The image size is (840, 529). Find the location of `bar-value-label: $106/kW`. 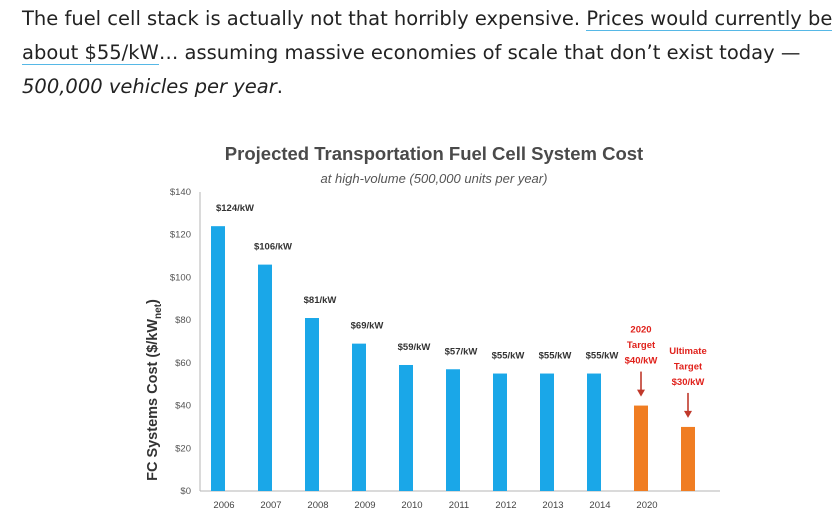

bar-value-label: $106/kW is located at coordinates (273, 247).